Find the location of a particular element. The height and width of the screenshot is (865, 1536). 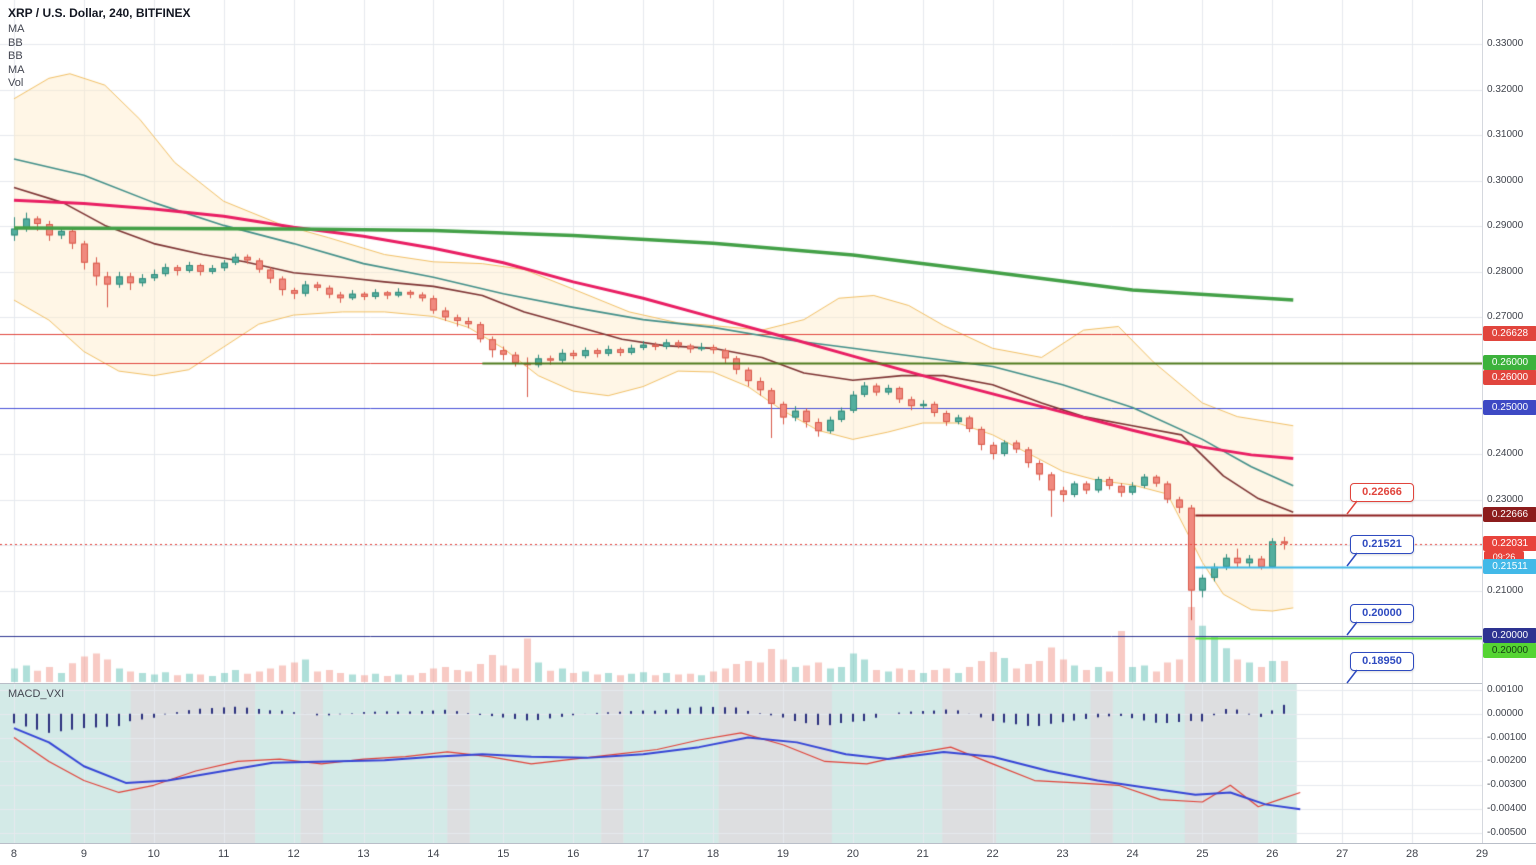

price-axis-chip: 0.22031 is located at coordinates (1509, 543).